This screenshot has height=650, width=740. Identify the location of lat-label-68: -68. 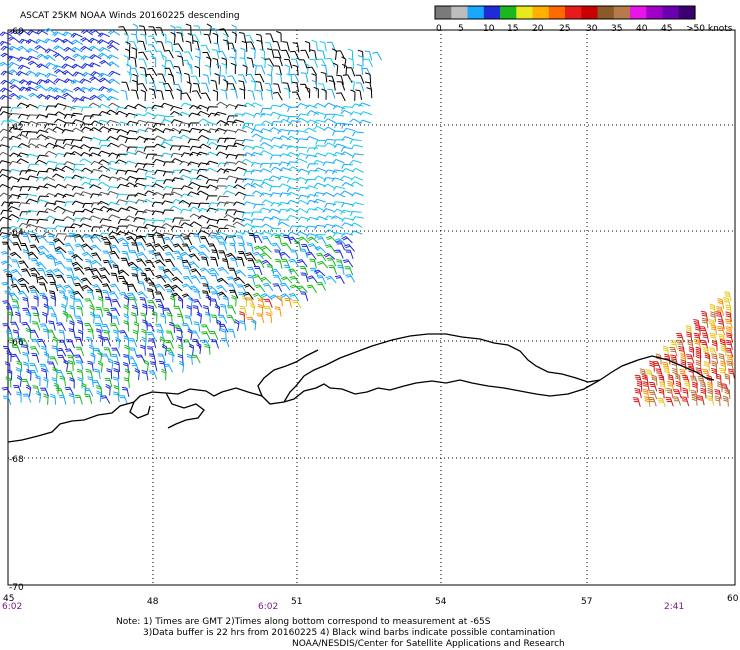
(16, 460).